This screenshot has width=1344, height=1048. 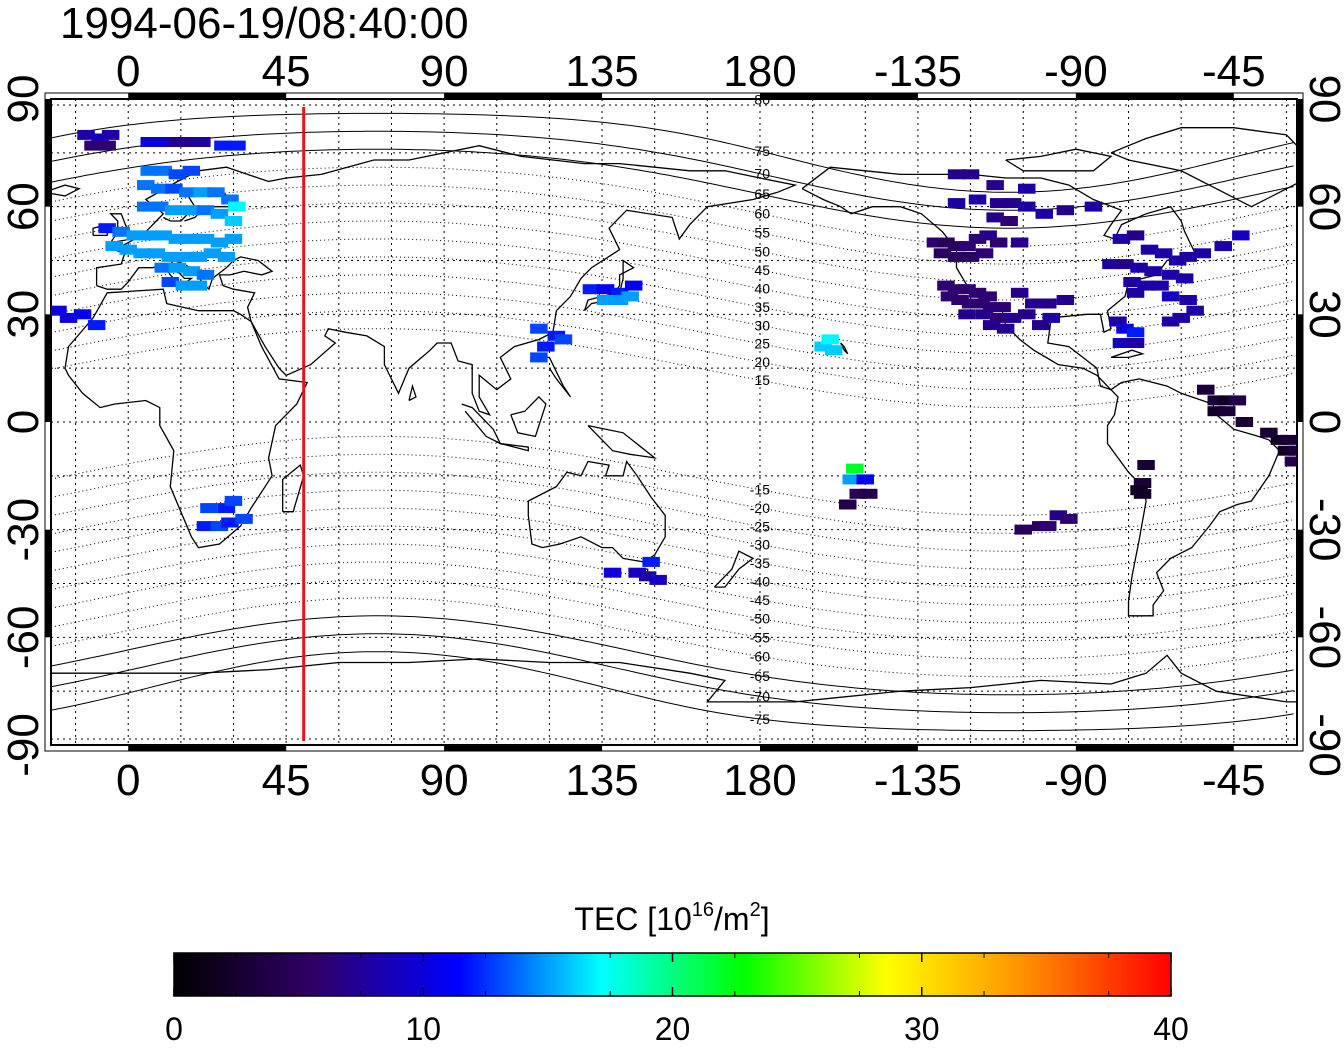 What do you see at coordinates (677, 973) in the screenshot?
I see `colorbar: TEC [1016/m2] 0 10 20 30 40` at bounding box center [677, 973].